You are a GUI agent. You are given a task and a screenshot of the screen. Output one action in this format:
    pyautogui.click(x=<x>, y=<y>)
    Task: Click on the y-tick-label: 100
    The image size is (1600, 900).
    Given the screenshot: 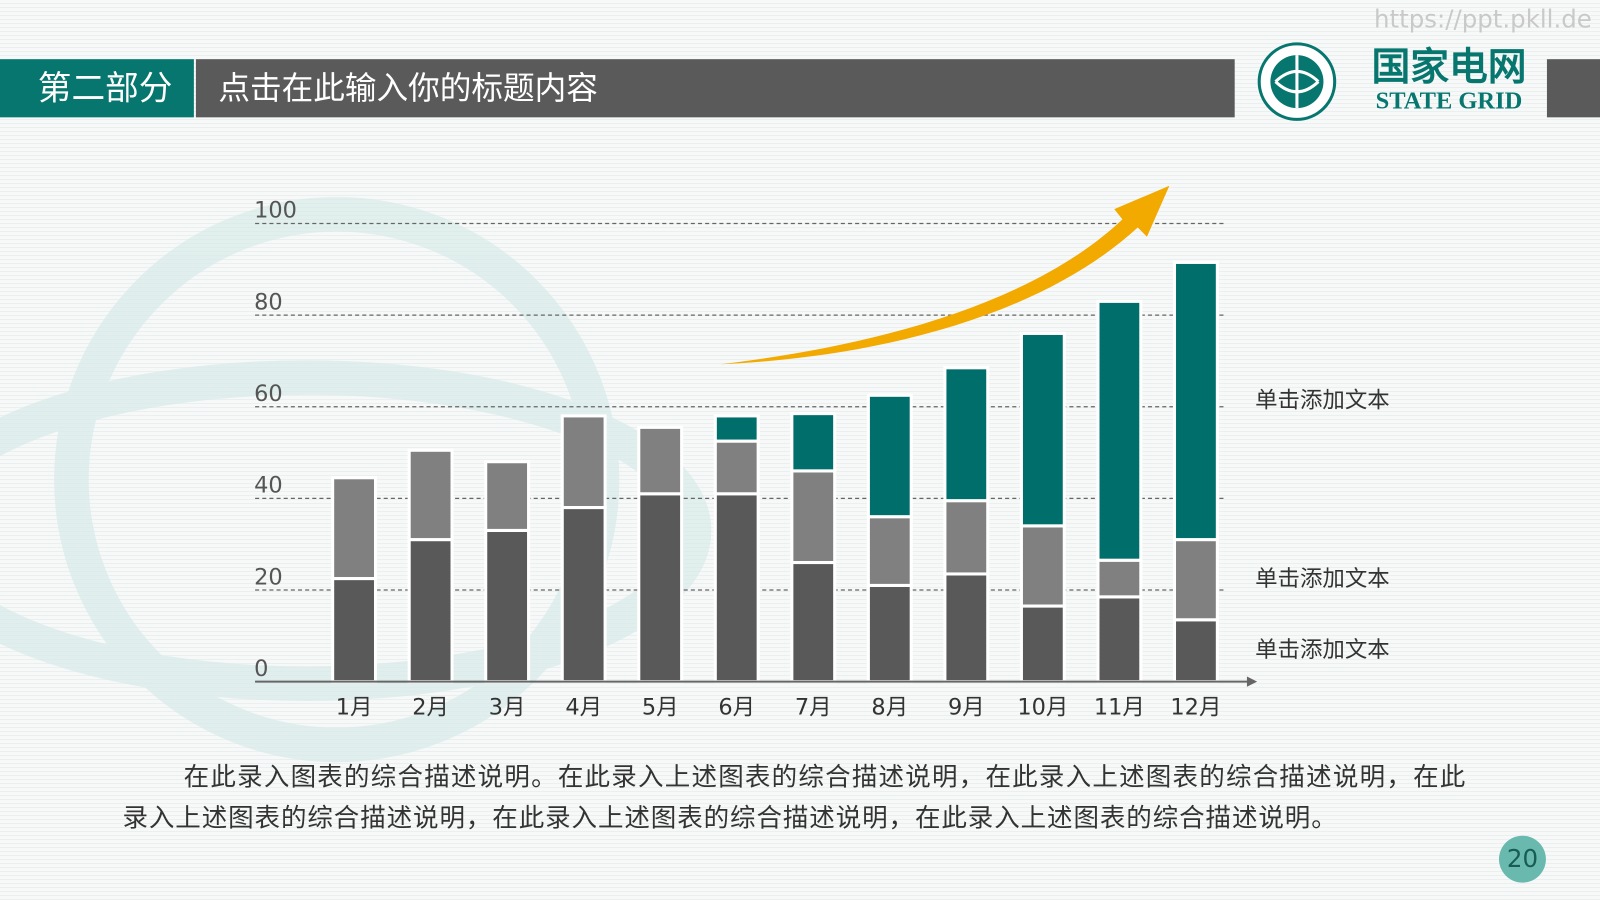 What is the action you would take?
    pyautogui.click(x=275, y=211)
    